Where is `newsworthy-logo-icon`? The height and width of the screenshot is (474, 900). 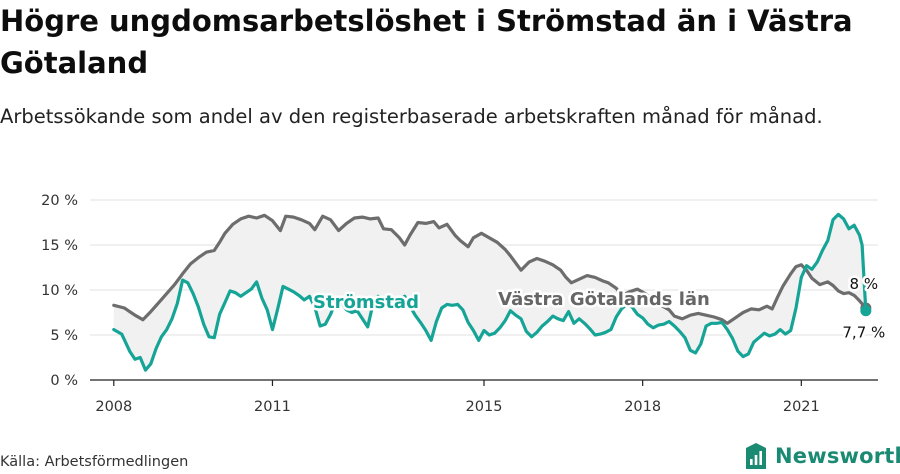
newsworthy-logo-icon is located at coordinates (756, 456).